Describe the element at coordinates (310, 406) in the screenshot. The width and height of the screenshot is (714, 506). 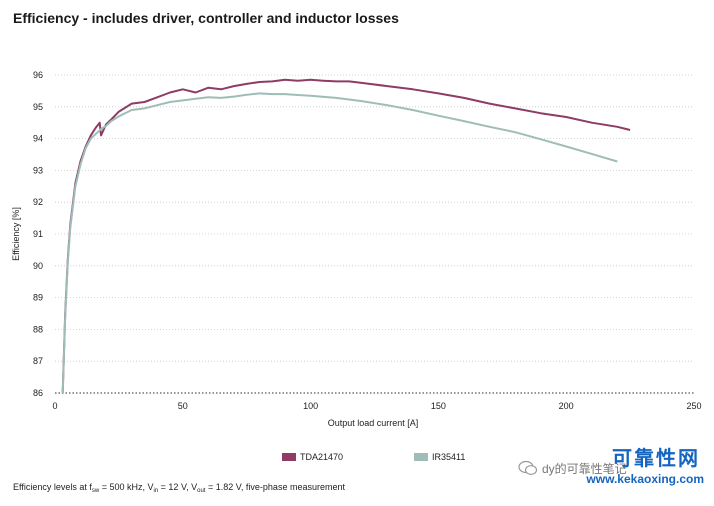
I see `x-tick-100: 100` at that location.